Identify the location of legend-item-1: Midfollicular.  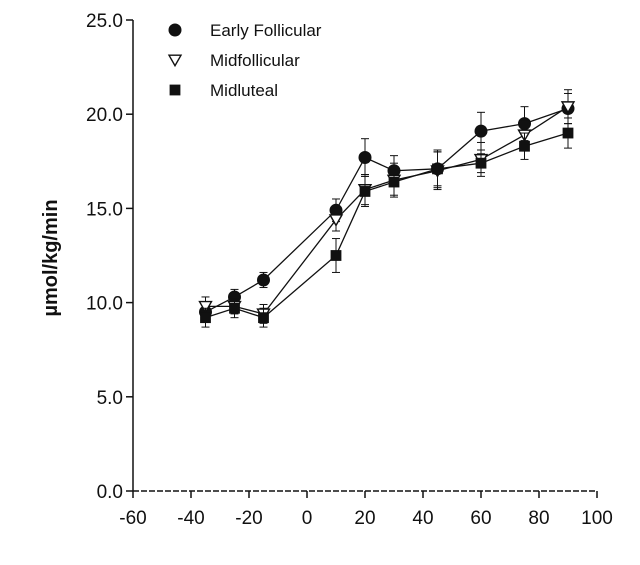
(233, 60).